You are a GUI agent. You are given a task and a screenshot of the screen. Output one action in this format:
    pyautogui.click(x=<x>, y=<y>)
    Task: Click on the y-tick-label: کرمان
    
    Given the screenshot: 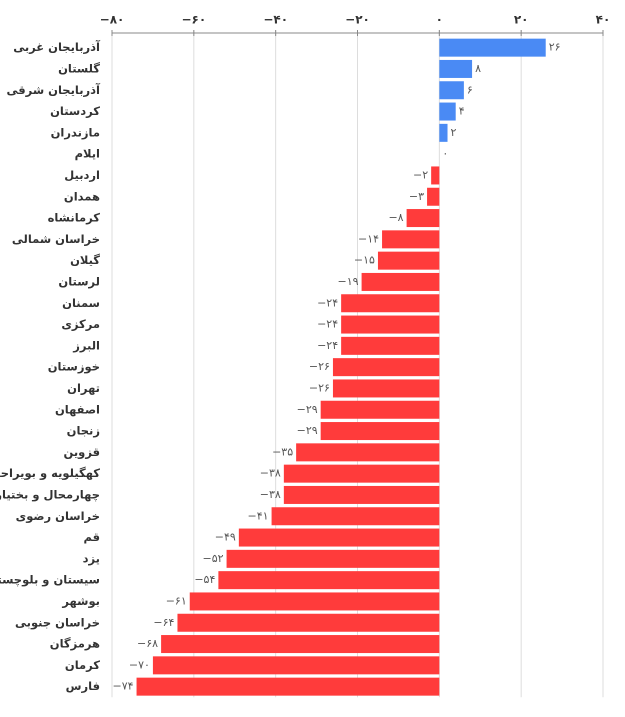 What is the action you would take?
    pyautogui.click(x=82, y=665)
    